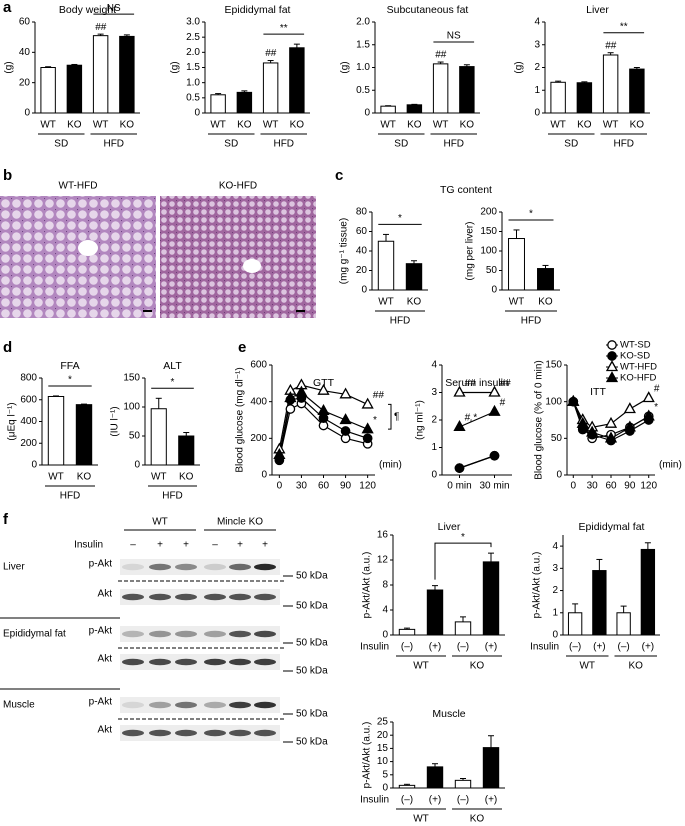 The image size is (685, 826). I want to click on y-tick-label: 15, so click(383, 748).